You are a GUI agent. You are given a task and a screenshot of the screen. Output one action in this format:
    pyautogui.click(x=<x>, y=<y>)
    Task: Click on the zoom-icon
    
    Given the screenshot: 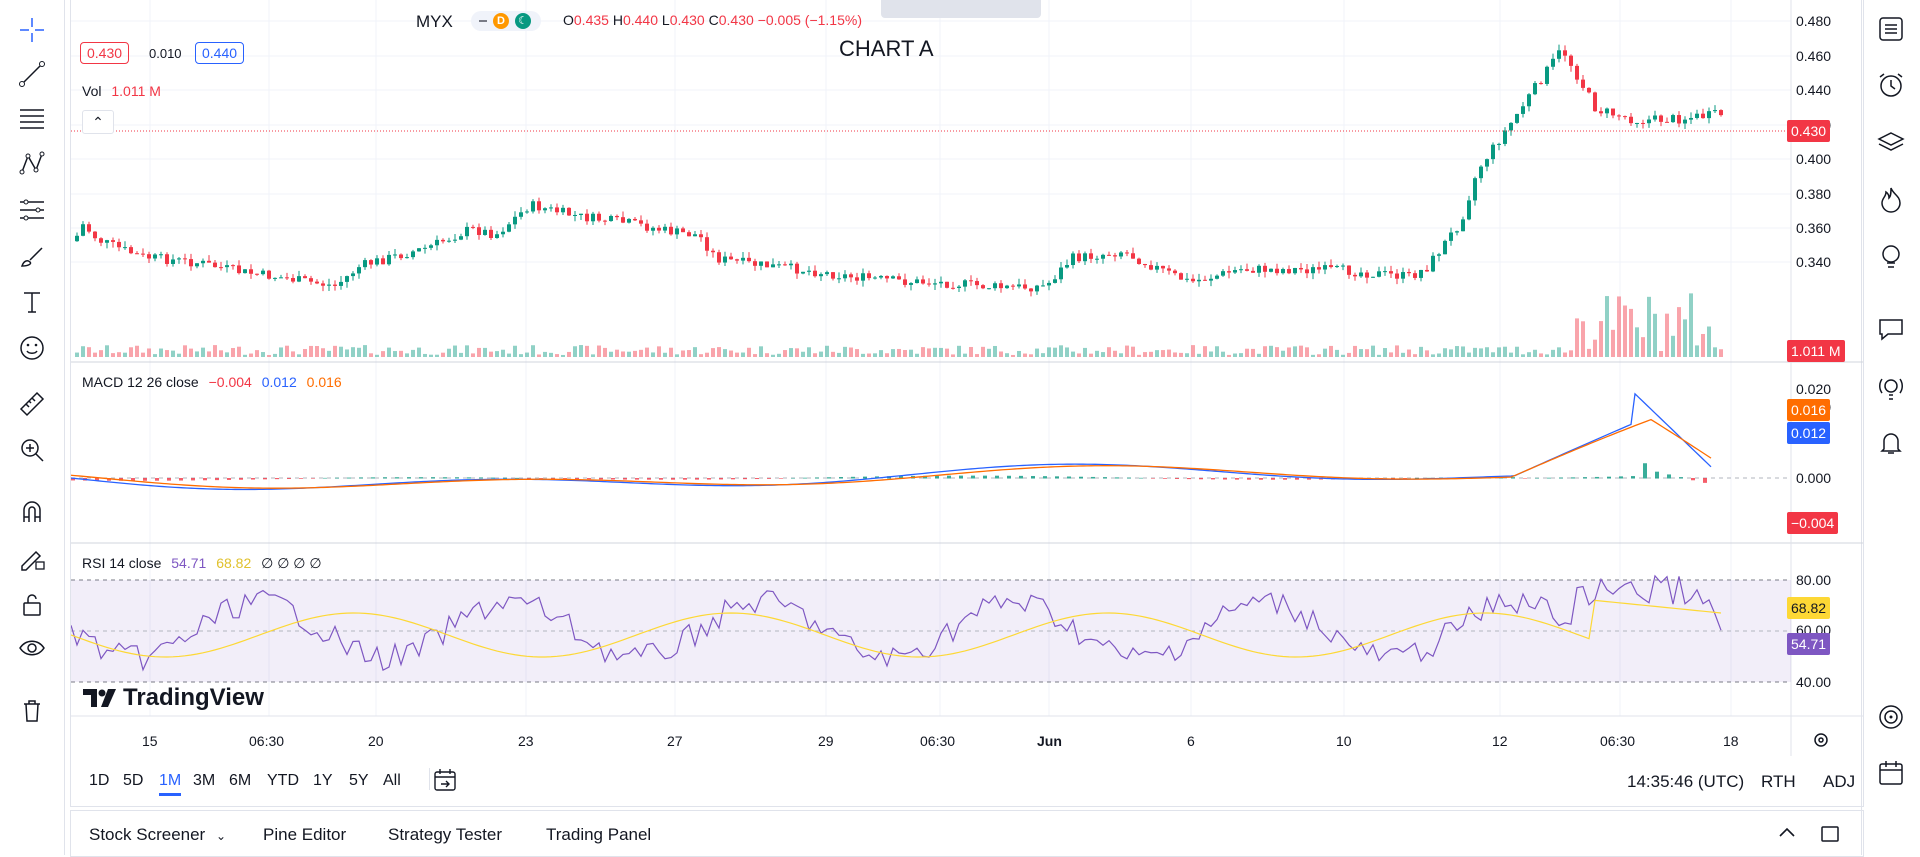 What is the action you would take?
    pyautogui.click(x=32, y=450)
    